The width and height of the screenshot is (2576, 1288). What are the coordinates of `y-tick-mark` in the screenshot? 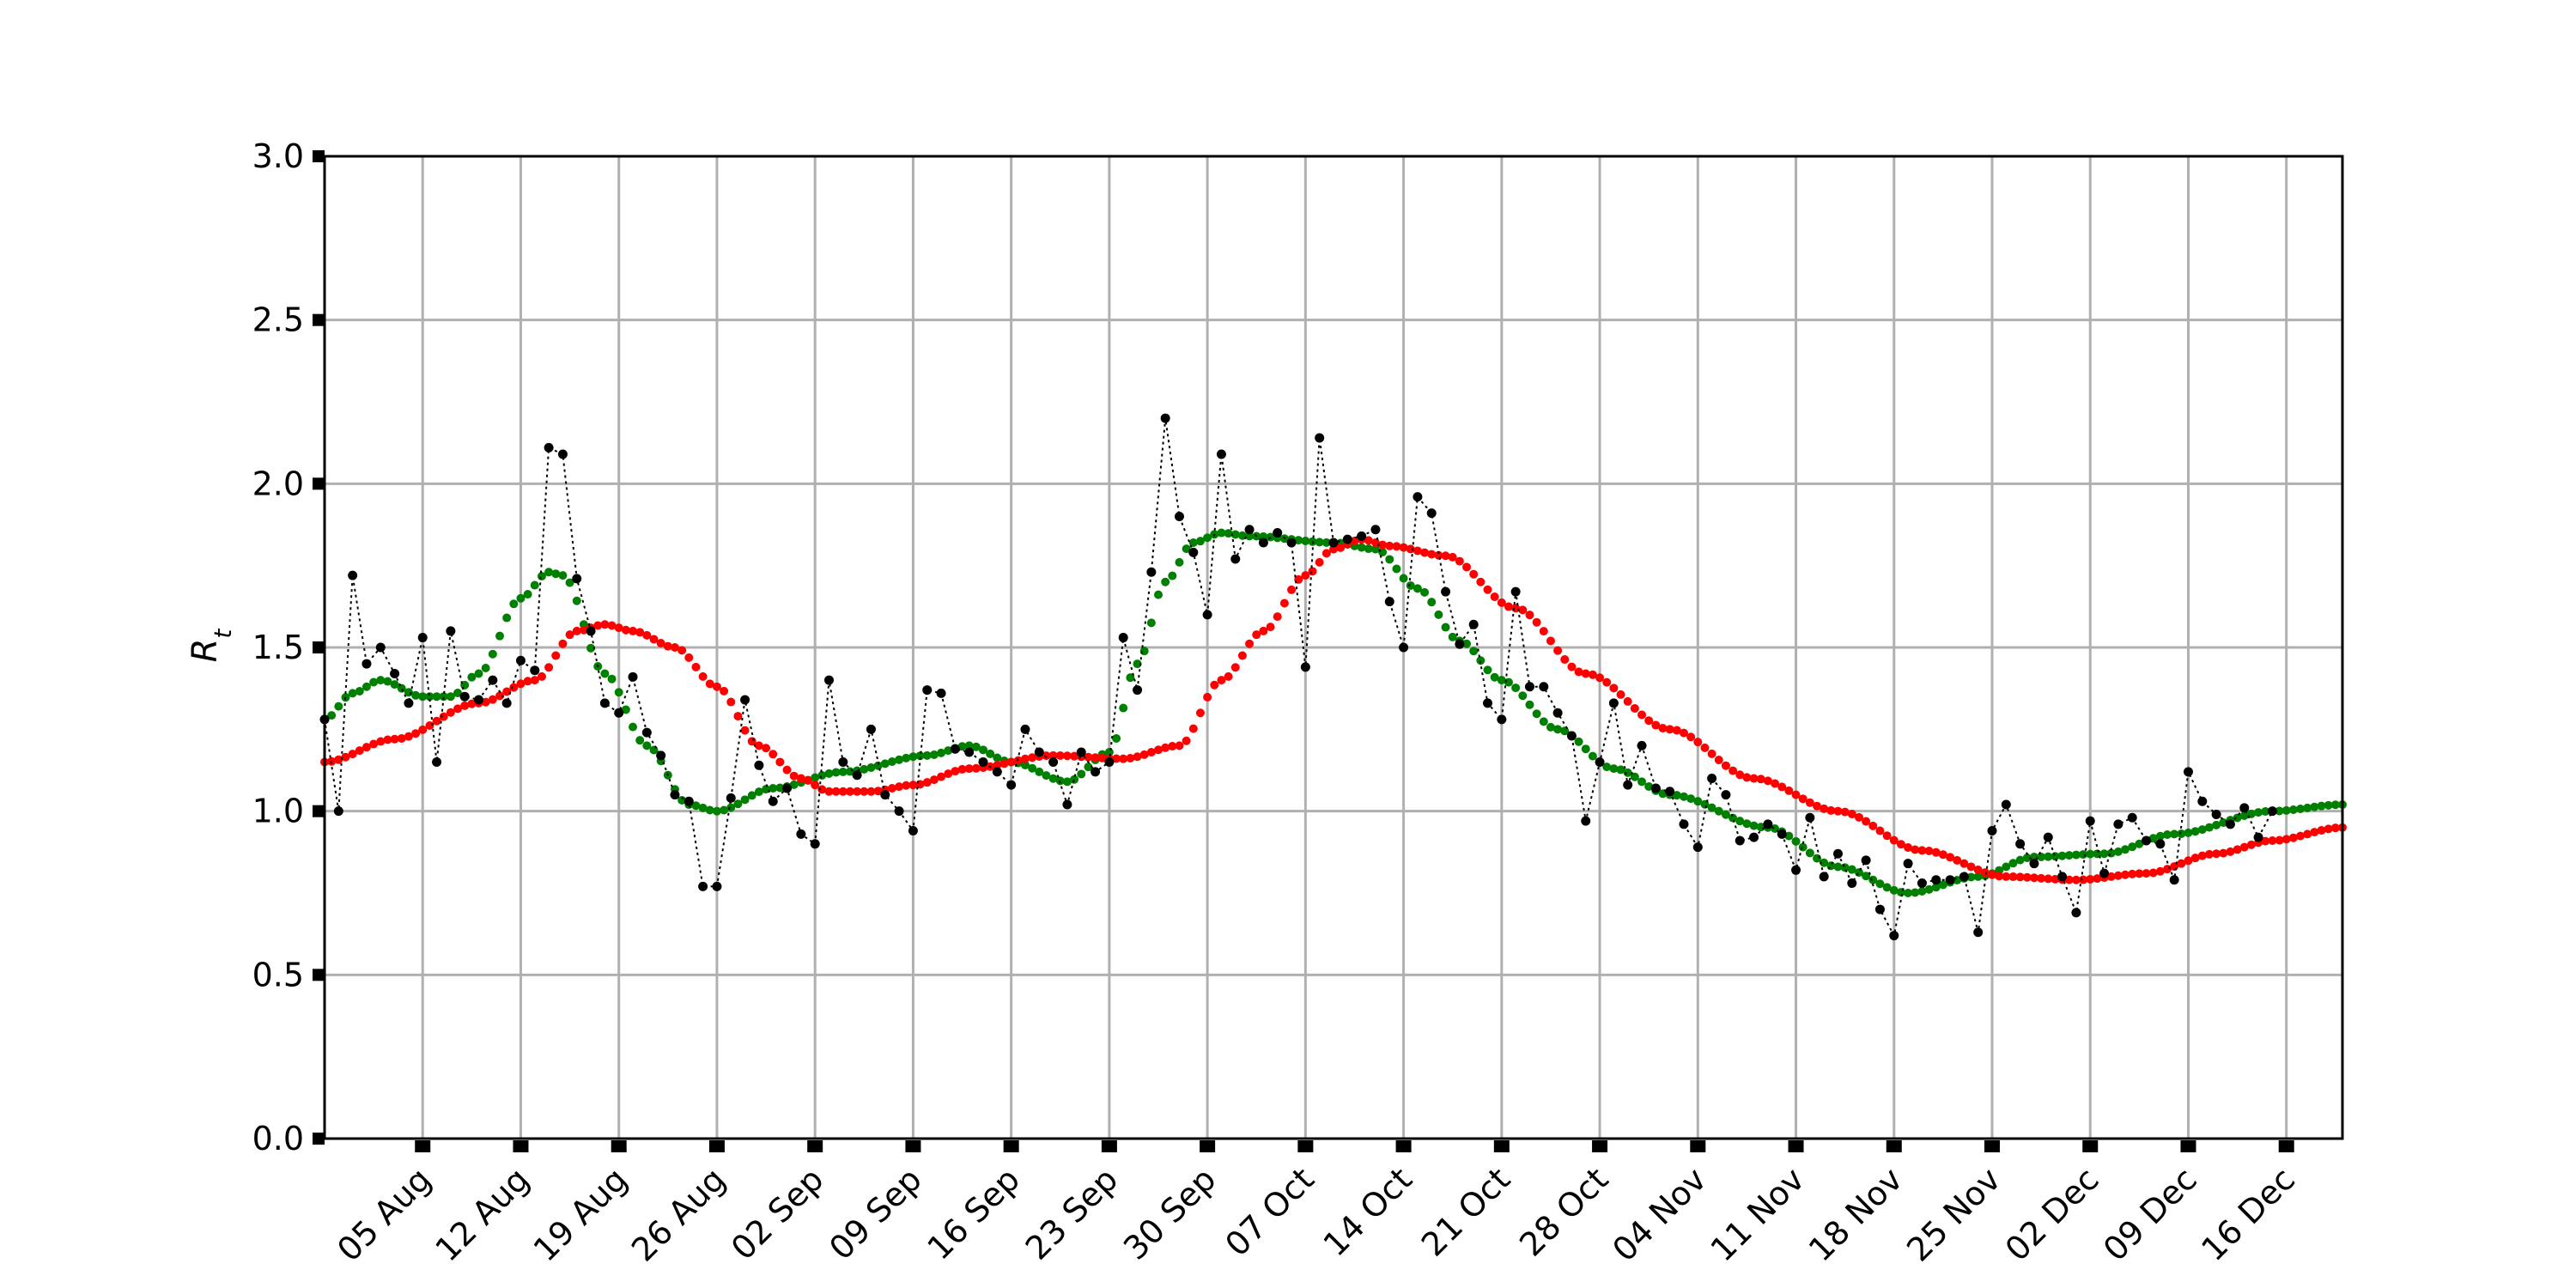 It's located at (319, 975).